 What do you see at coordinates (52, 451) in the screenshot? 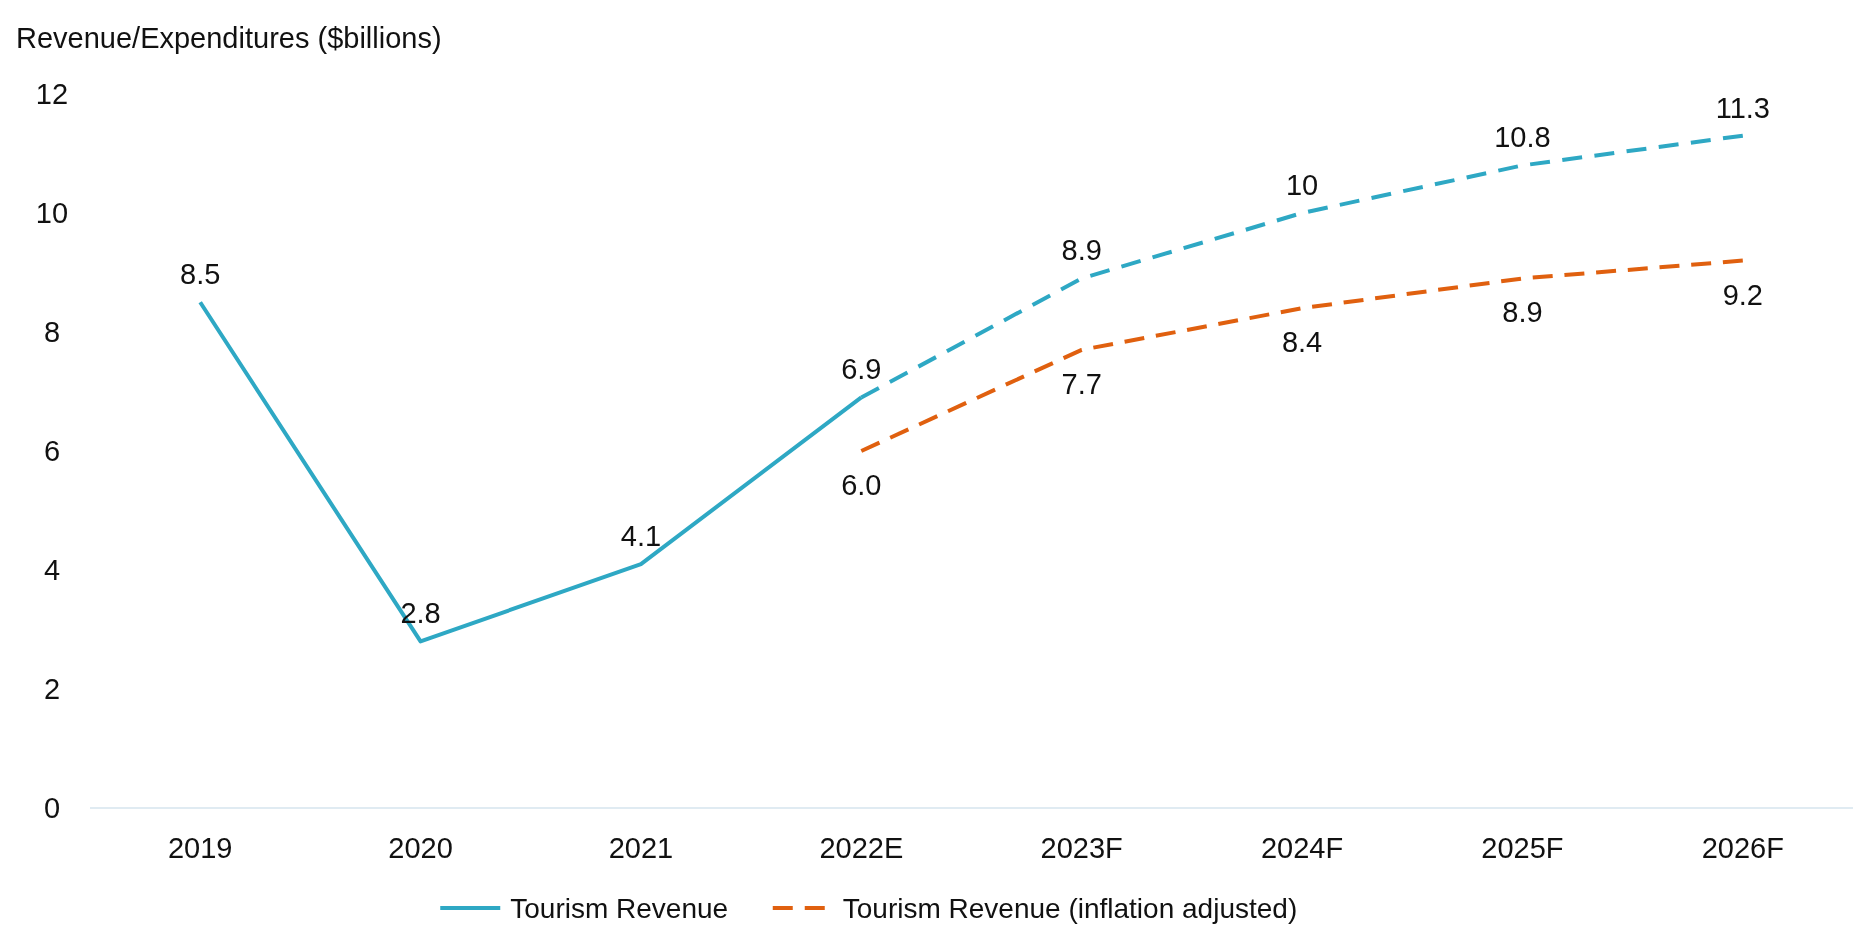
I see `y-tick-label: 6` at bounding box center [52, 451].